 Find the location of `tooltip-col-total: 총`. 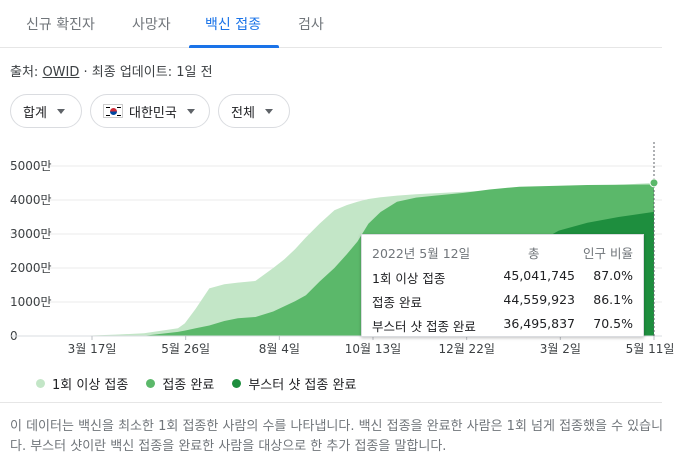

tooltip-col-total: 총 is located at coordinates (534, 253).